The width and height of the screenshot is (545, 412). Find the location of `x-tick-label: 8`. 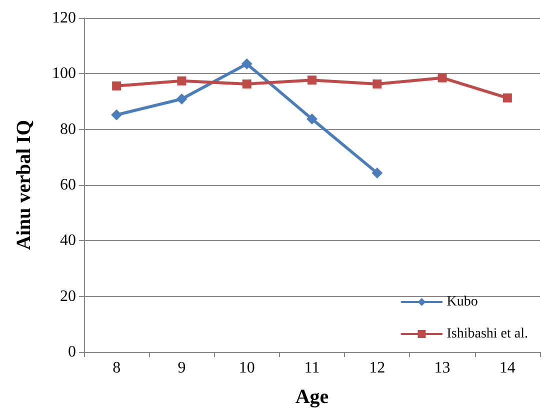

x-tick-label: 8 is located at coordinates (116, 368).